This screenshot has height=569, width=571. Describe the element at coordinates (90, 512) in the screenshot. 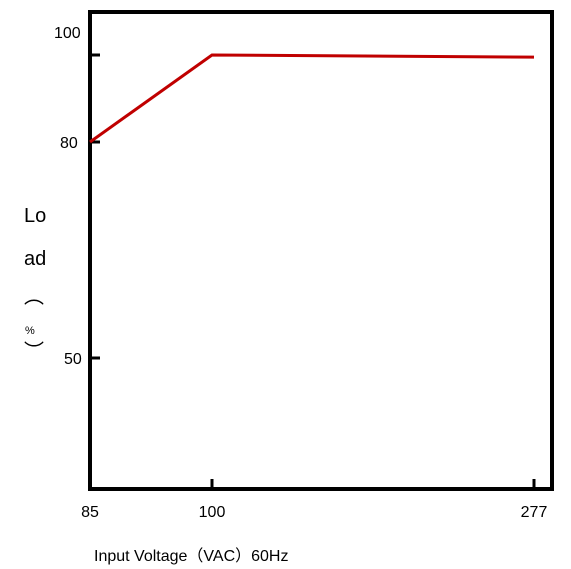

I see `x-tick-label: 85` at that location.